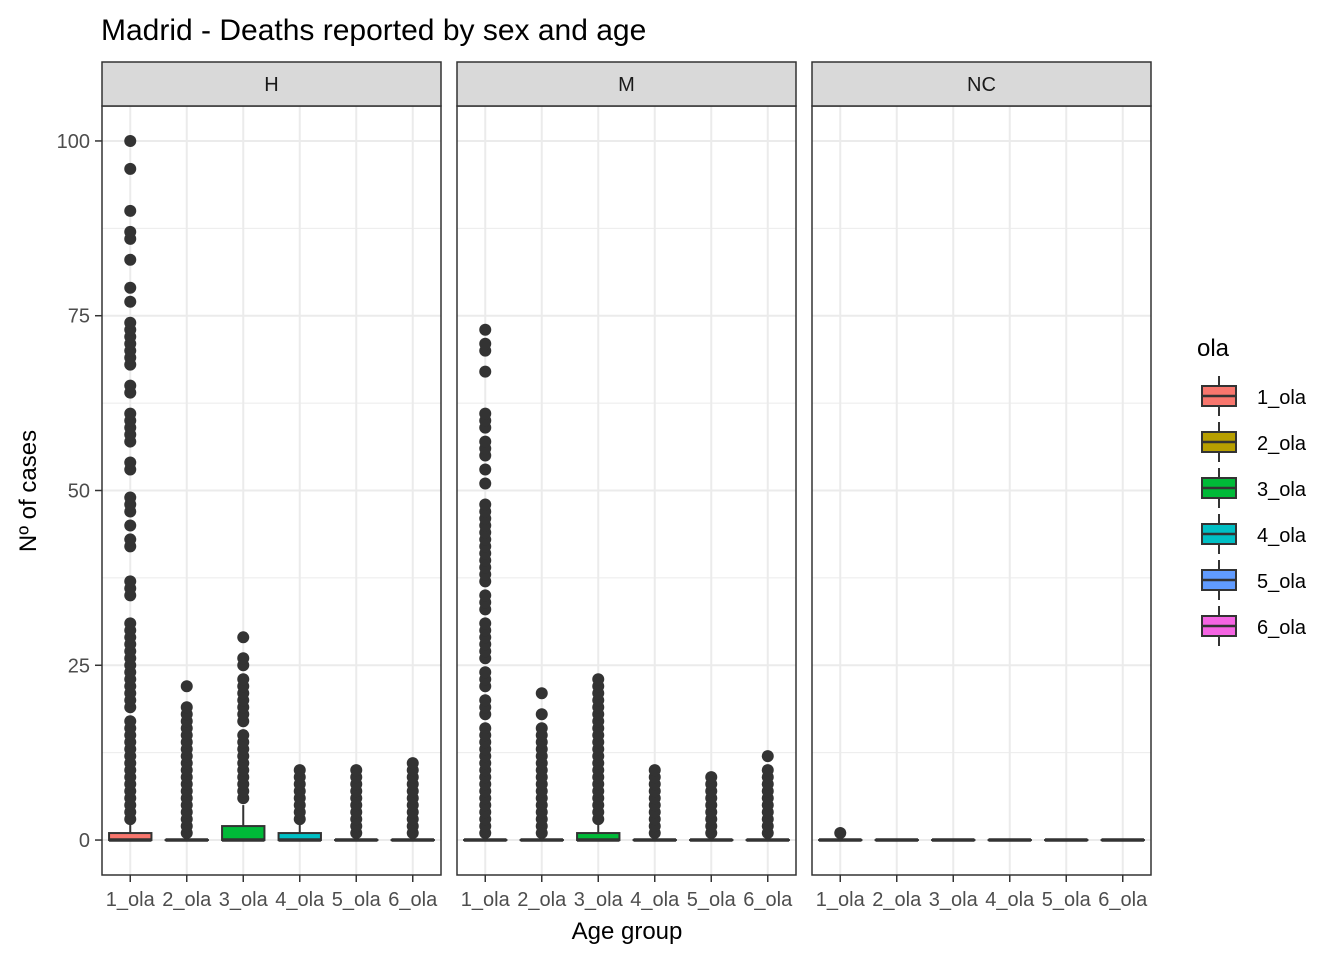  Describe the element at coordinates (711, 806) in the screenshot. I see `box-m-5_ola` at that location.